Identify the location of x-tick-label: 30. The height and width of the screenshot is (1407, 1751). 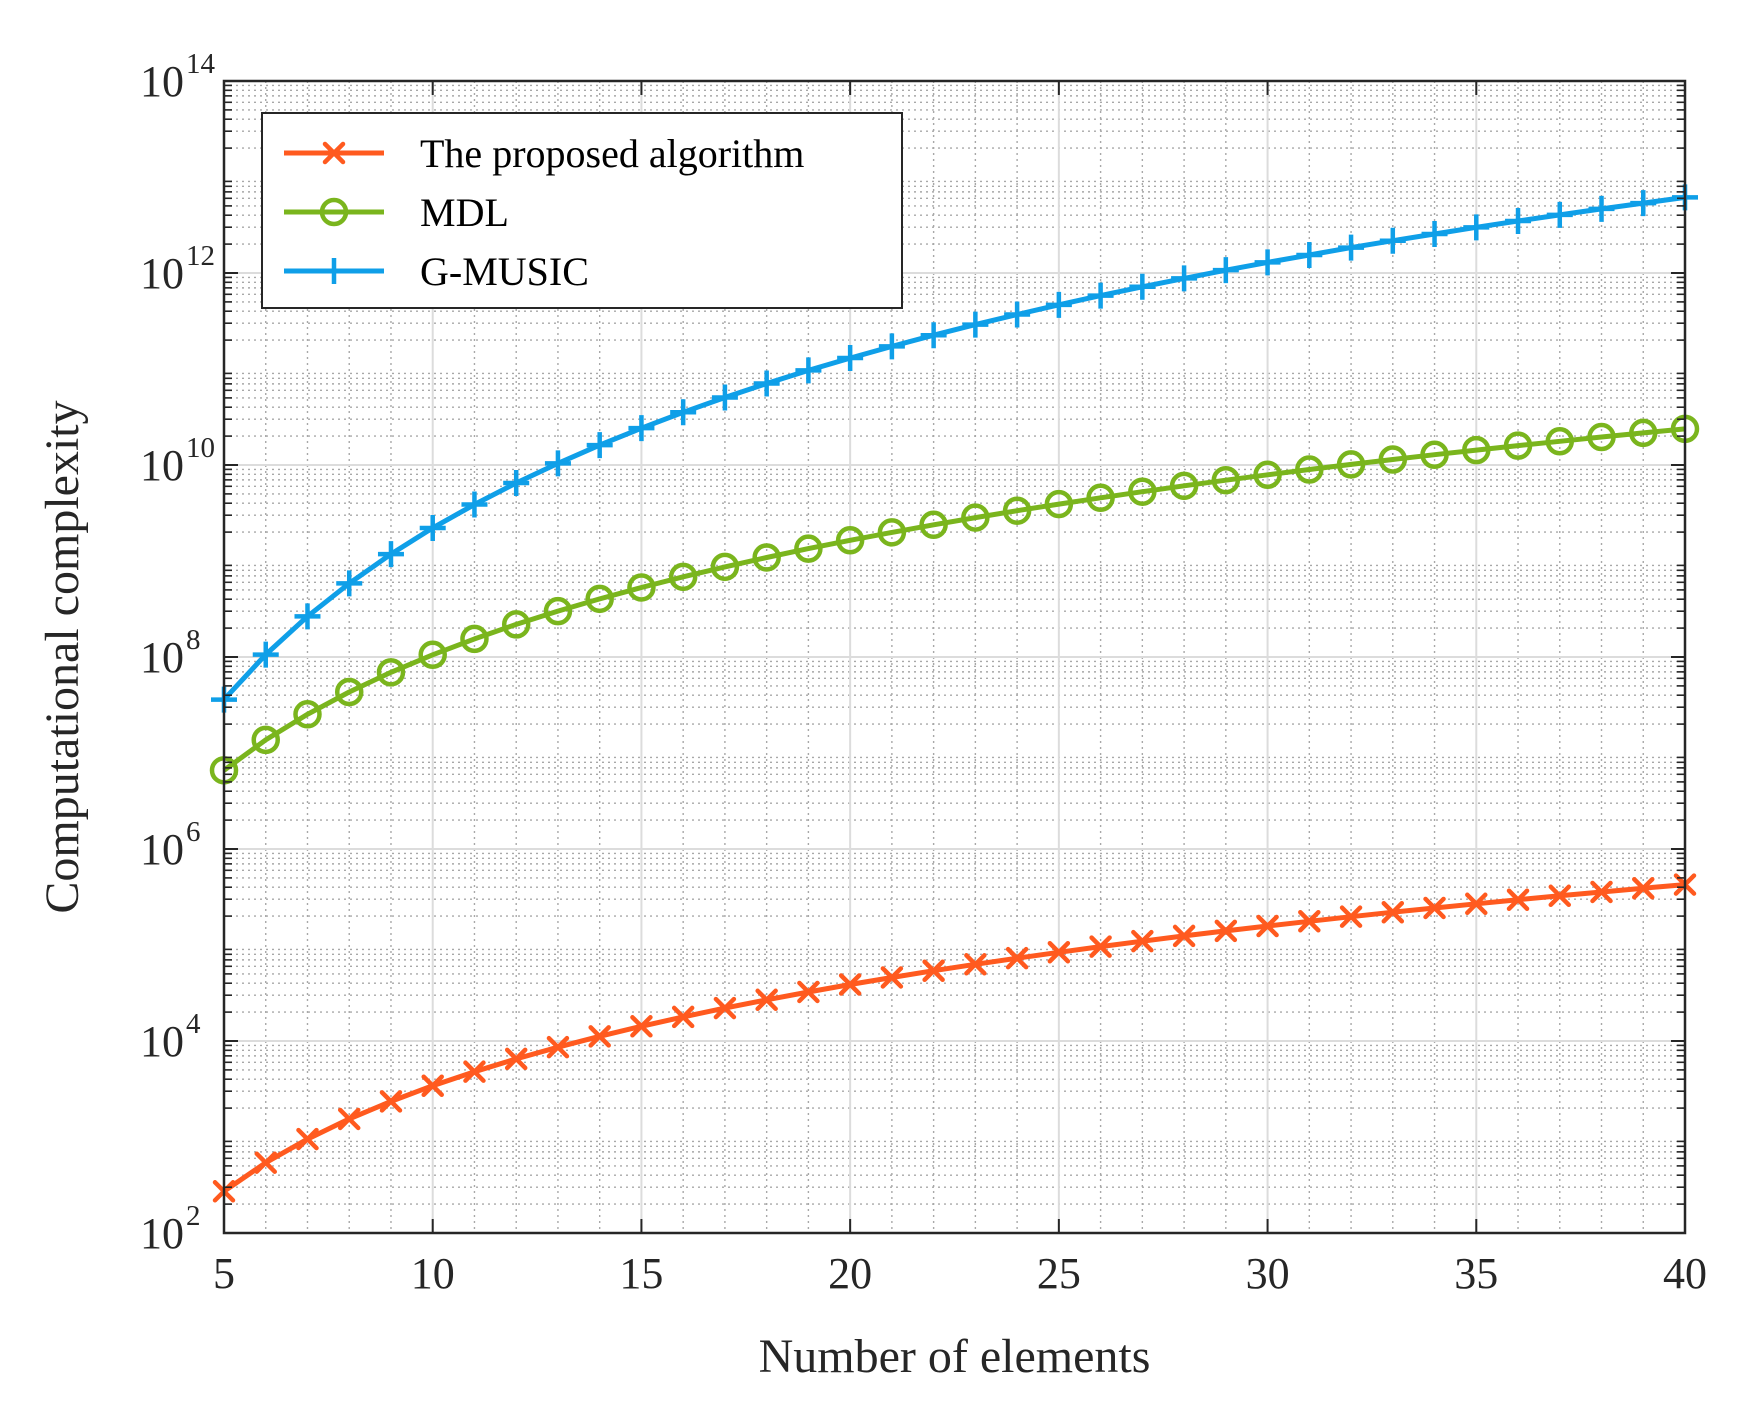
(1268, 1273).